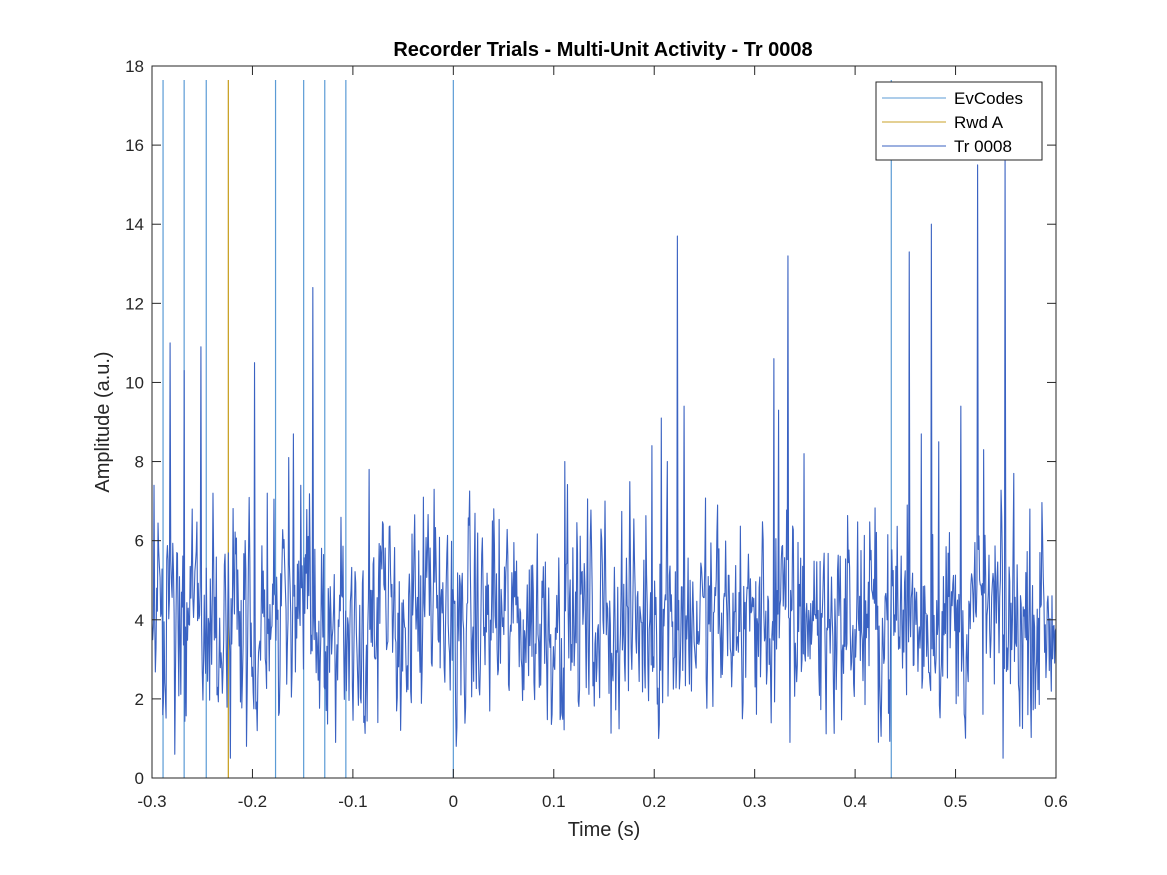 The height and width of the screenshot is (875, 1167). Describe the element at coordinates (604, 830) in the screenshot. I see `x-axis-label: Time (s)` at that location.